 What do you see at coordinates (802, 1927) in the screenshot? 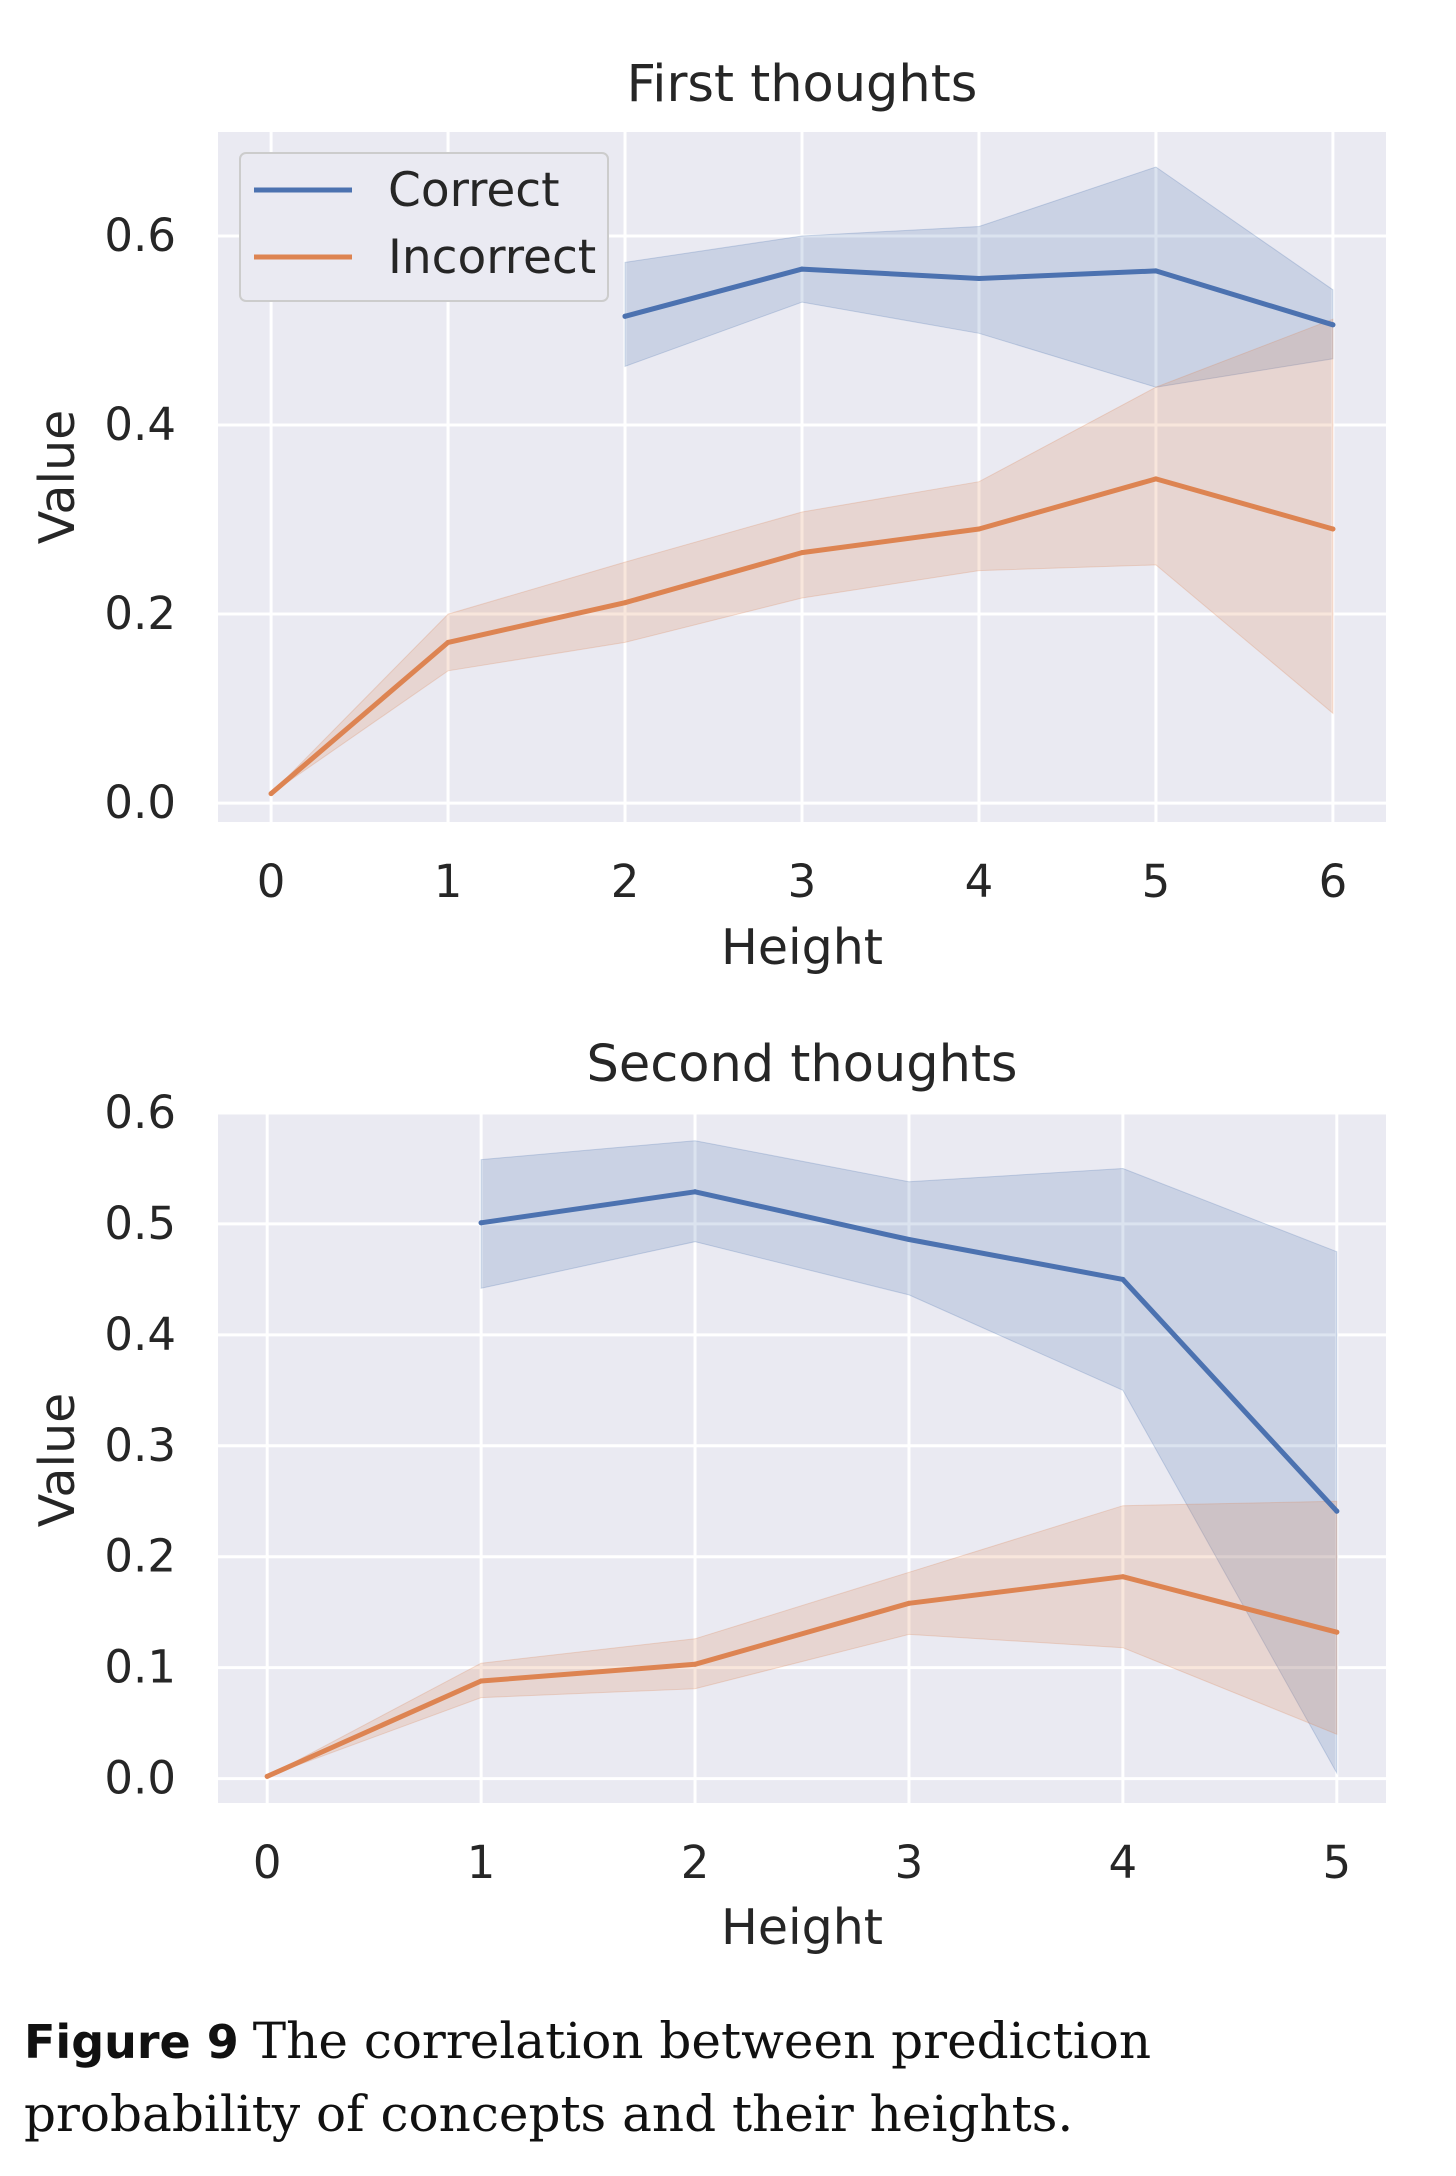
I see `second-thoughts-x-axis-label: Height` at bounding box center [802, 1927].